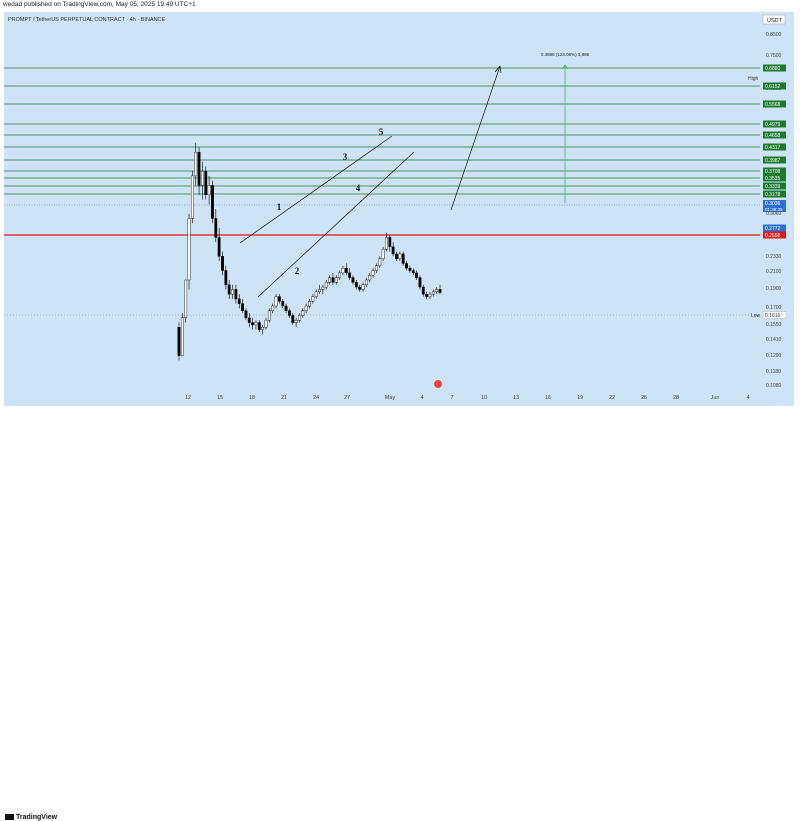  Describe the element at coordinates (775, 21) in the screenshot. I see `currency-label: USDT` at that location.